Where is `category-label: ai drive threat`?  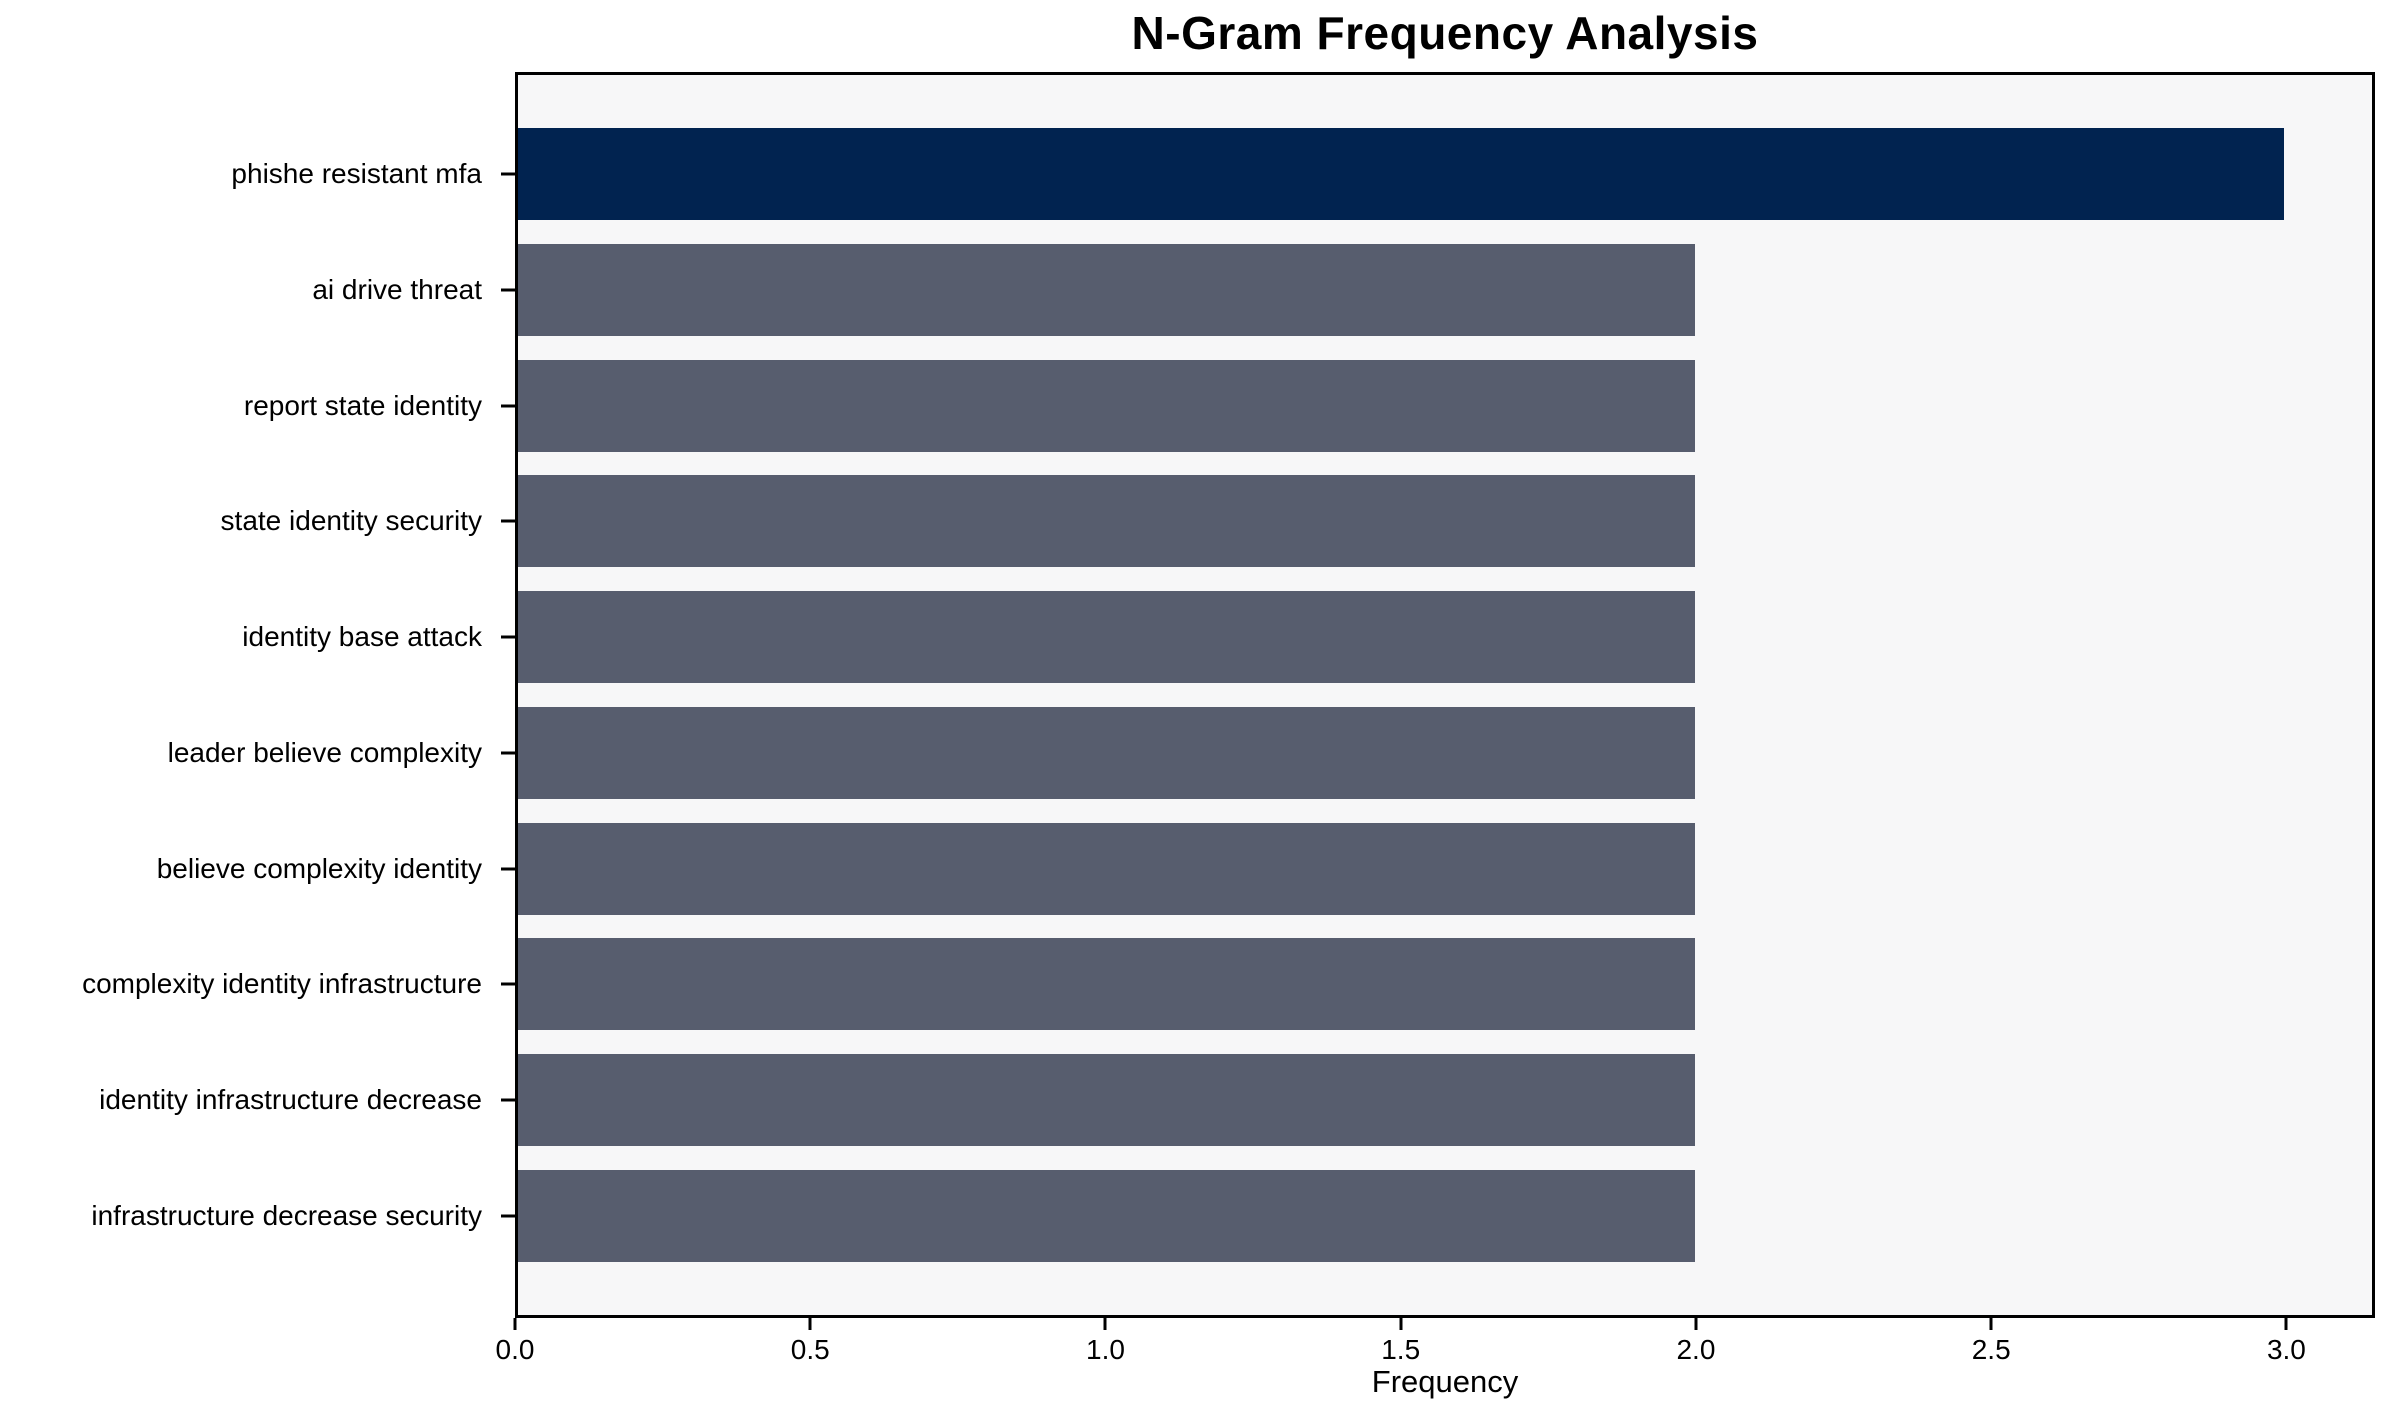 category-label: ai drive threat is located at coordinates (397, 289).